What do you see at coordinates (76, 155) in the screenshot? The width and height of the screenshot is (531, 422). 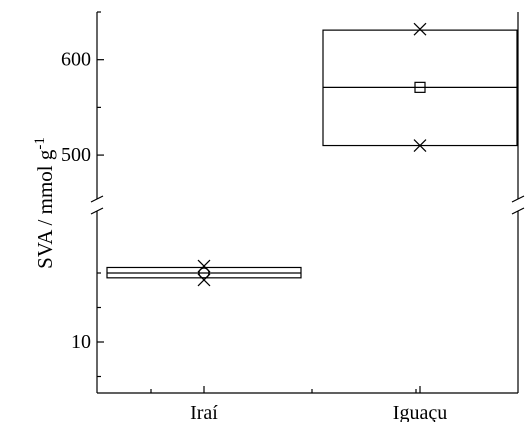 I see `y-tick-label: 500` at bounding box center [76, 155].